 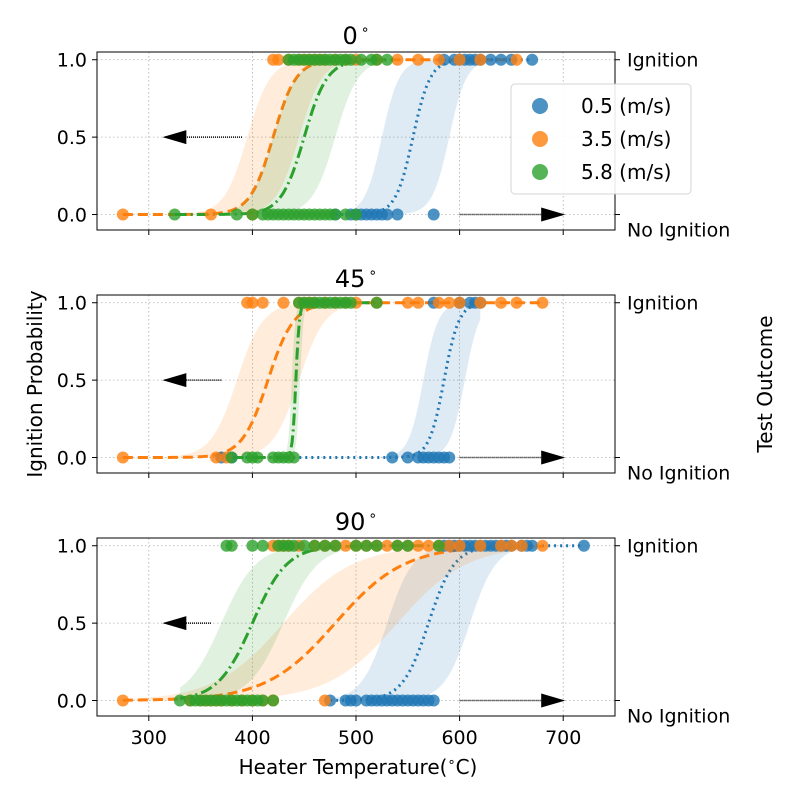 I want to click on panel-title: 90 ∘, so click(x=356, y=522).